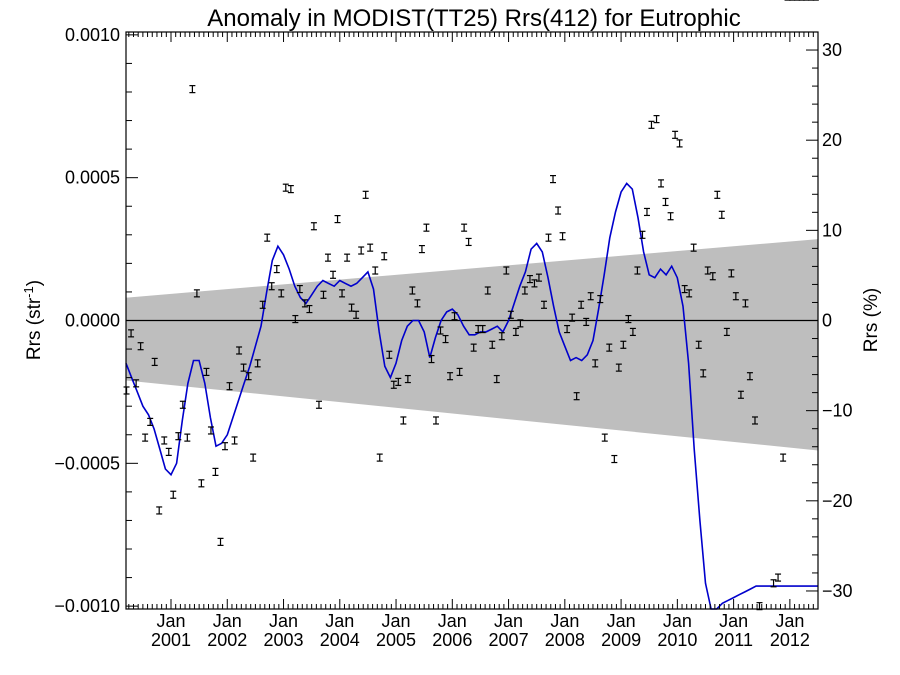 This screenshot has width=900, height=675. I want to click on x-tick-year: 2009, so click(621, 640).